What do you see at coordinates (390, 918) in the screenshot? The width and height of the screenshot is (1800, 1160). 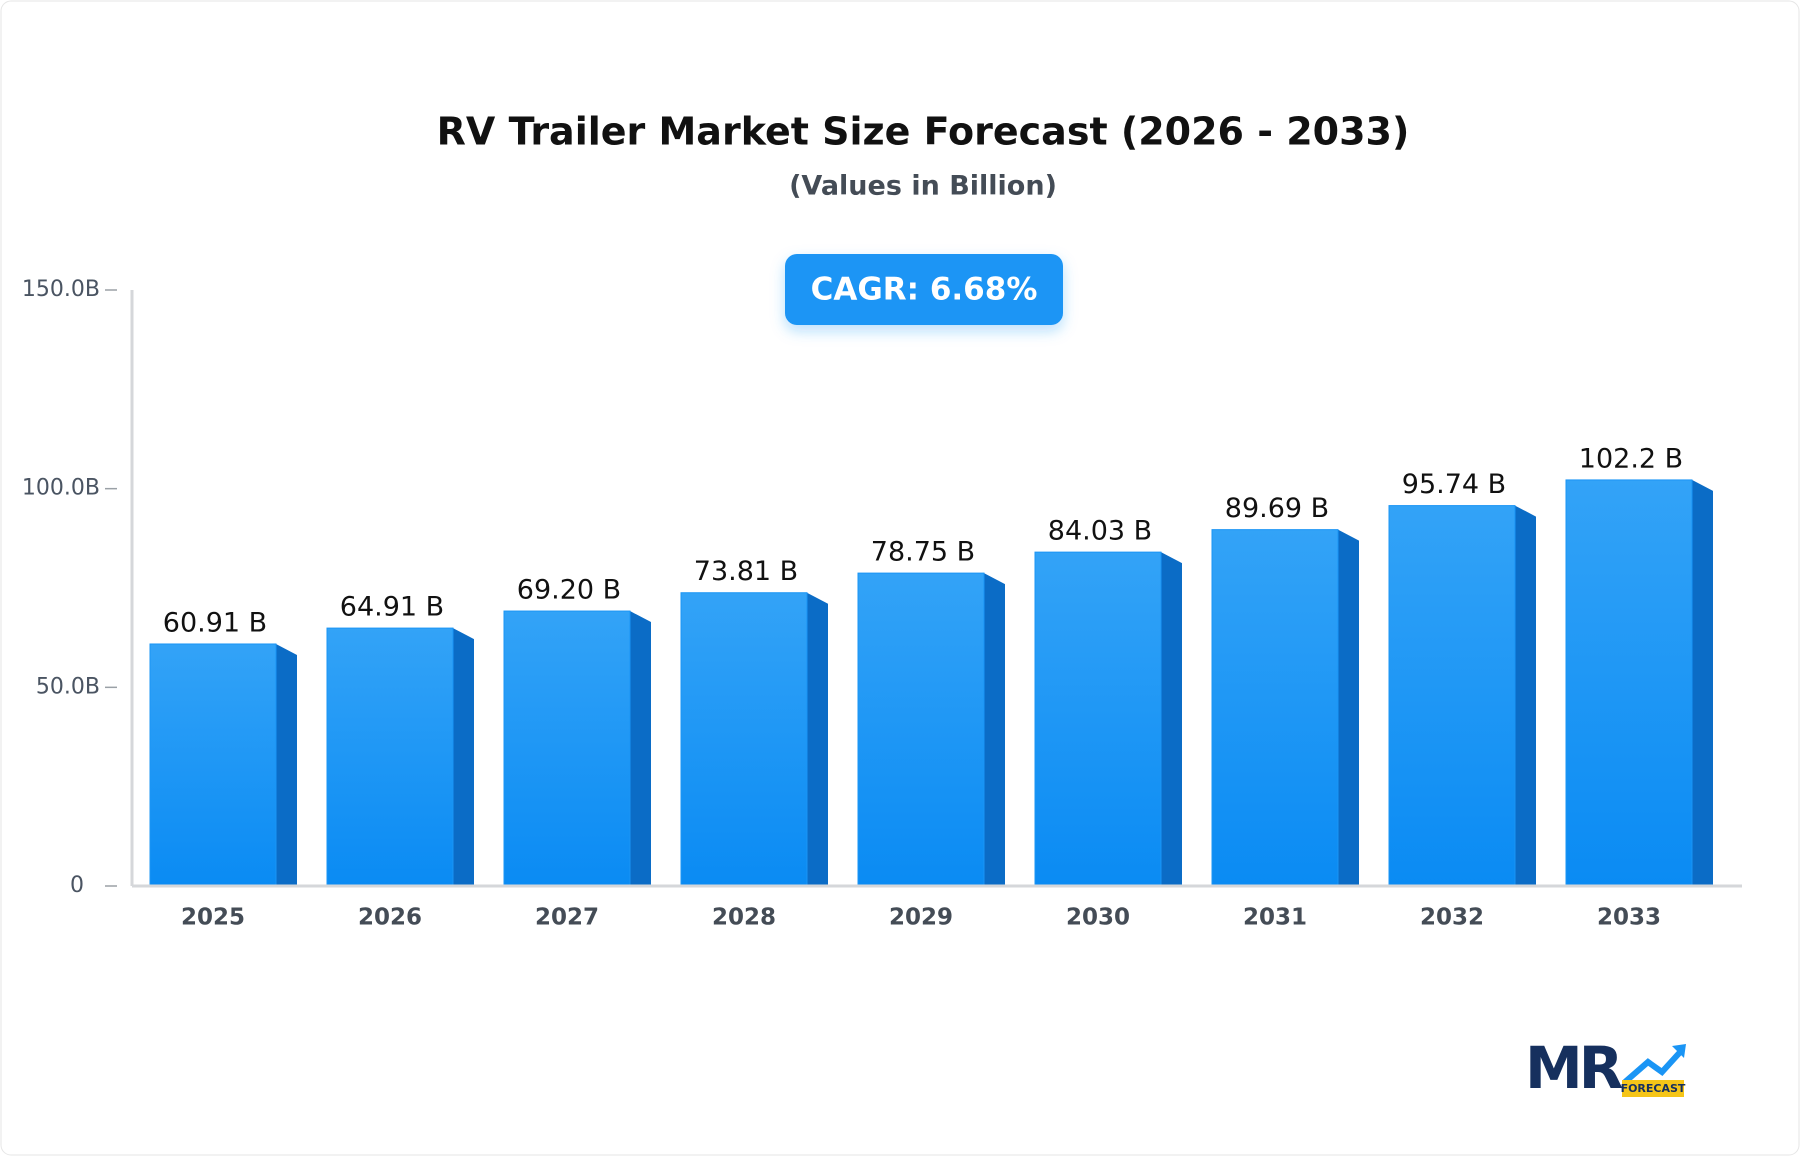 I see `x-tick-label: 2026` at bounding box center [390, 918].